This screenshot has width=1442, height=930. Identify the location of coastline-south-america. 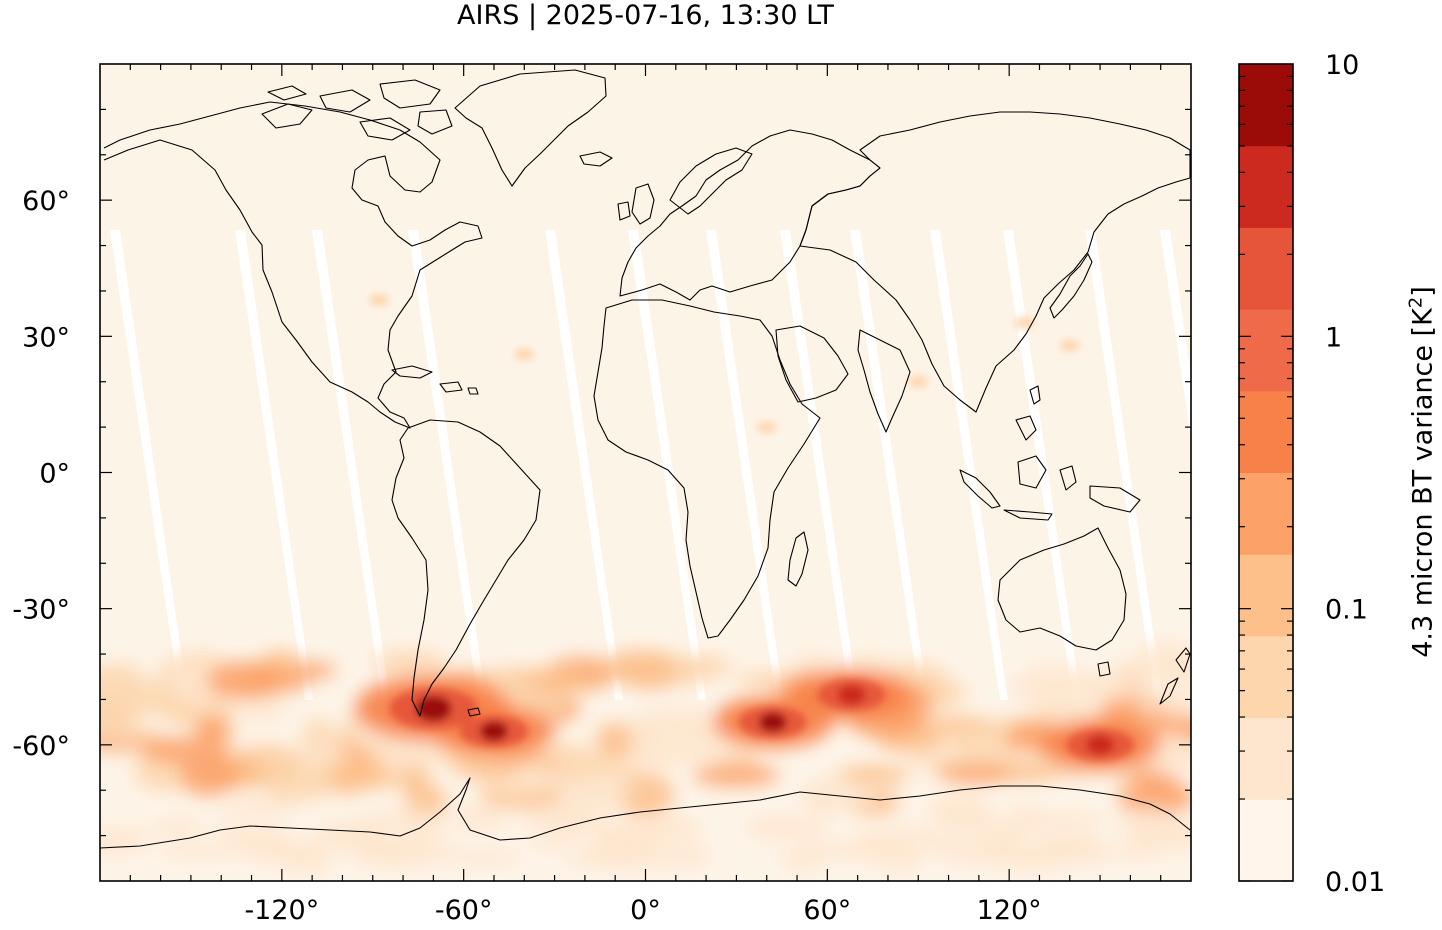
(466, 568).